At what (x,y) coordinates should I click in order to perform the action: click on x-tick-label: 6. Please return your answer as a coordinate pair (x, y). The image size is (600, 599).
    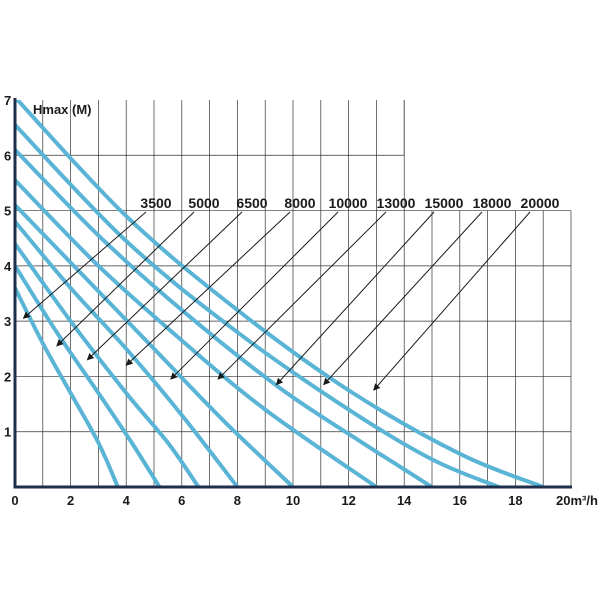
    Looking at the image, I should click on (181, 500).